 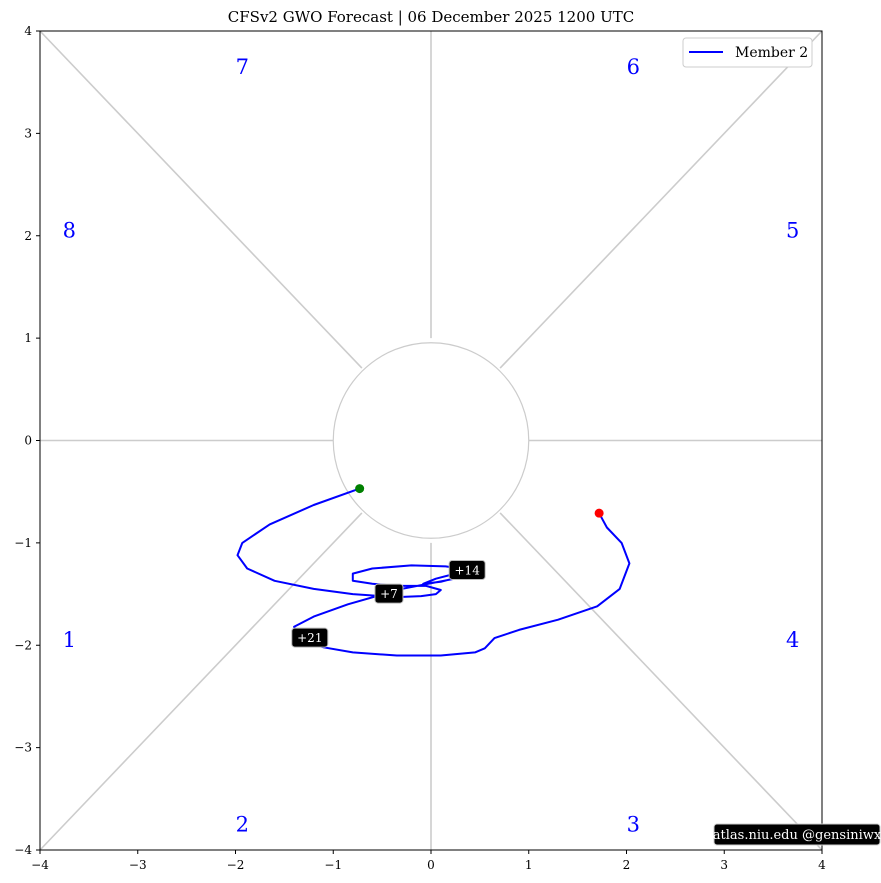 What do you see at coordinates (724, 865) in the screenshot?
I see `x-tick-label: 3` at bounding box center [724, 865].